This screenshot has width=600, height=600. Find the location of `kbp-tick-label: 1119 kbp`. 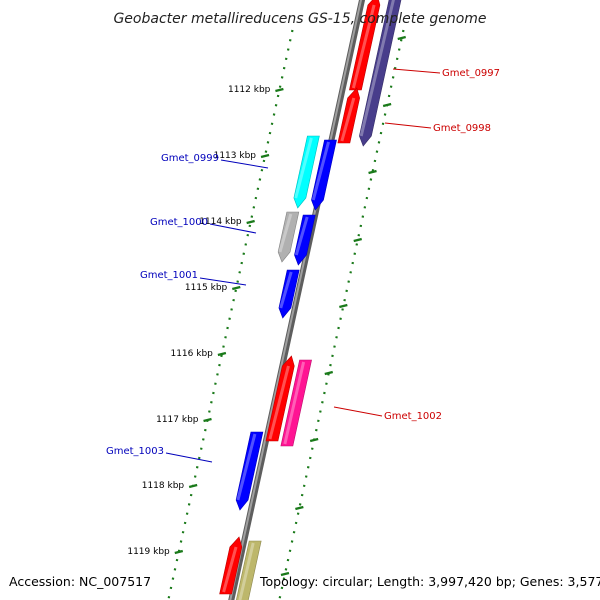

kbp-tick-label: 1119 kbp is located at coordinates (148, 552).